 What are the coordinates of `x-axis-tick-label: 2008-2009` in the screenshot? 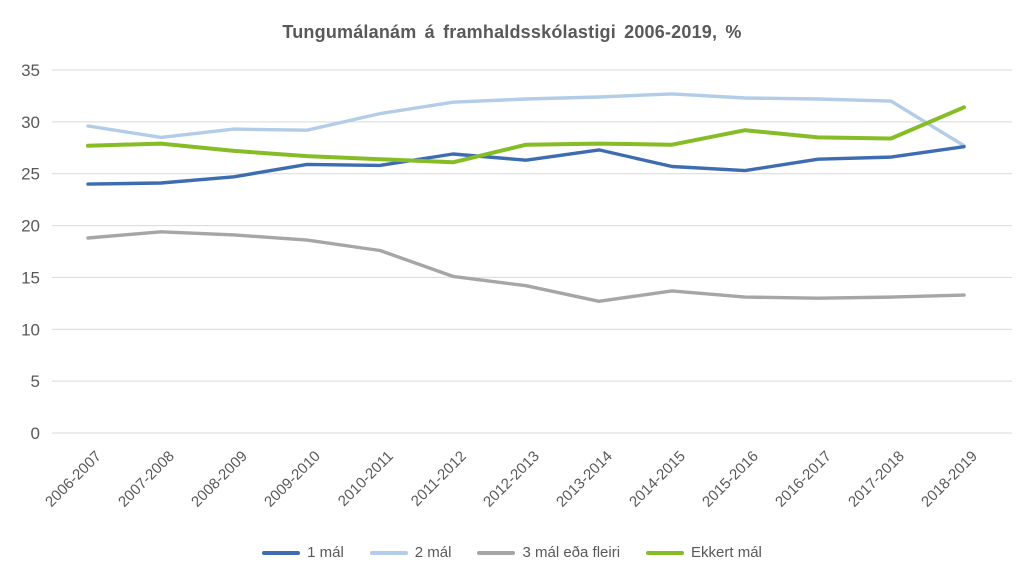 It's located at (219, 479).